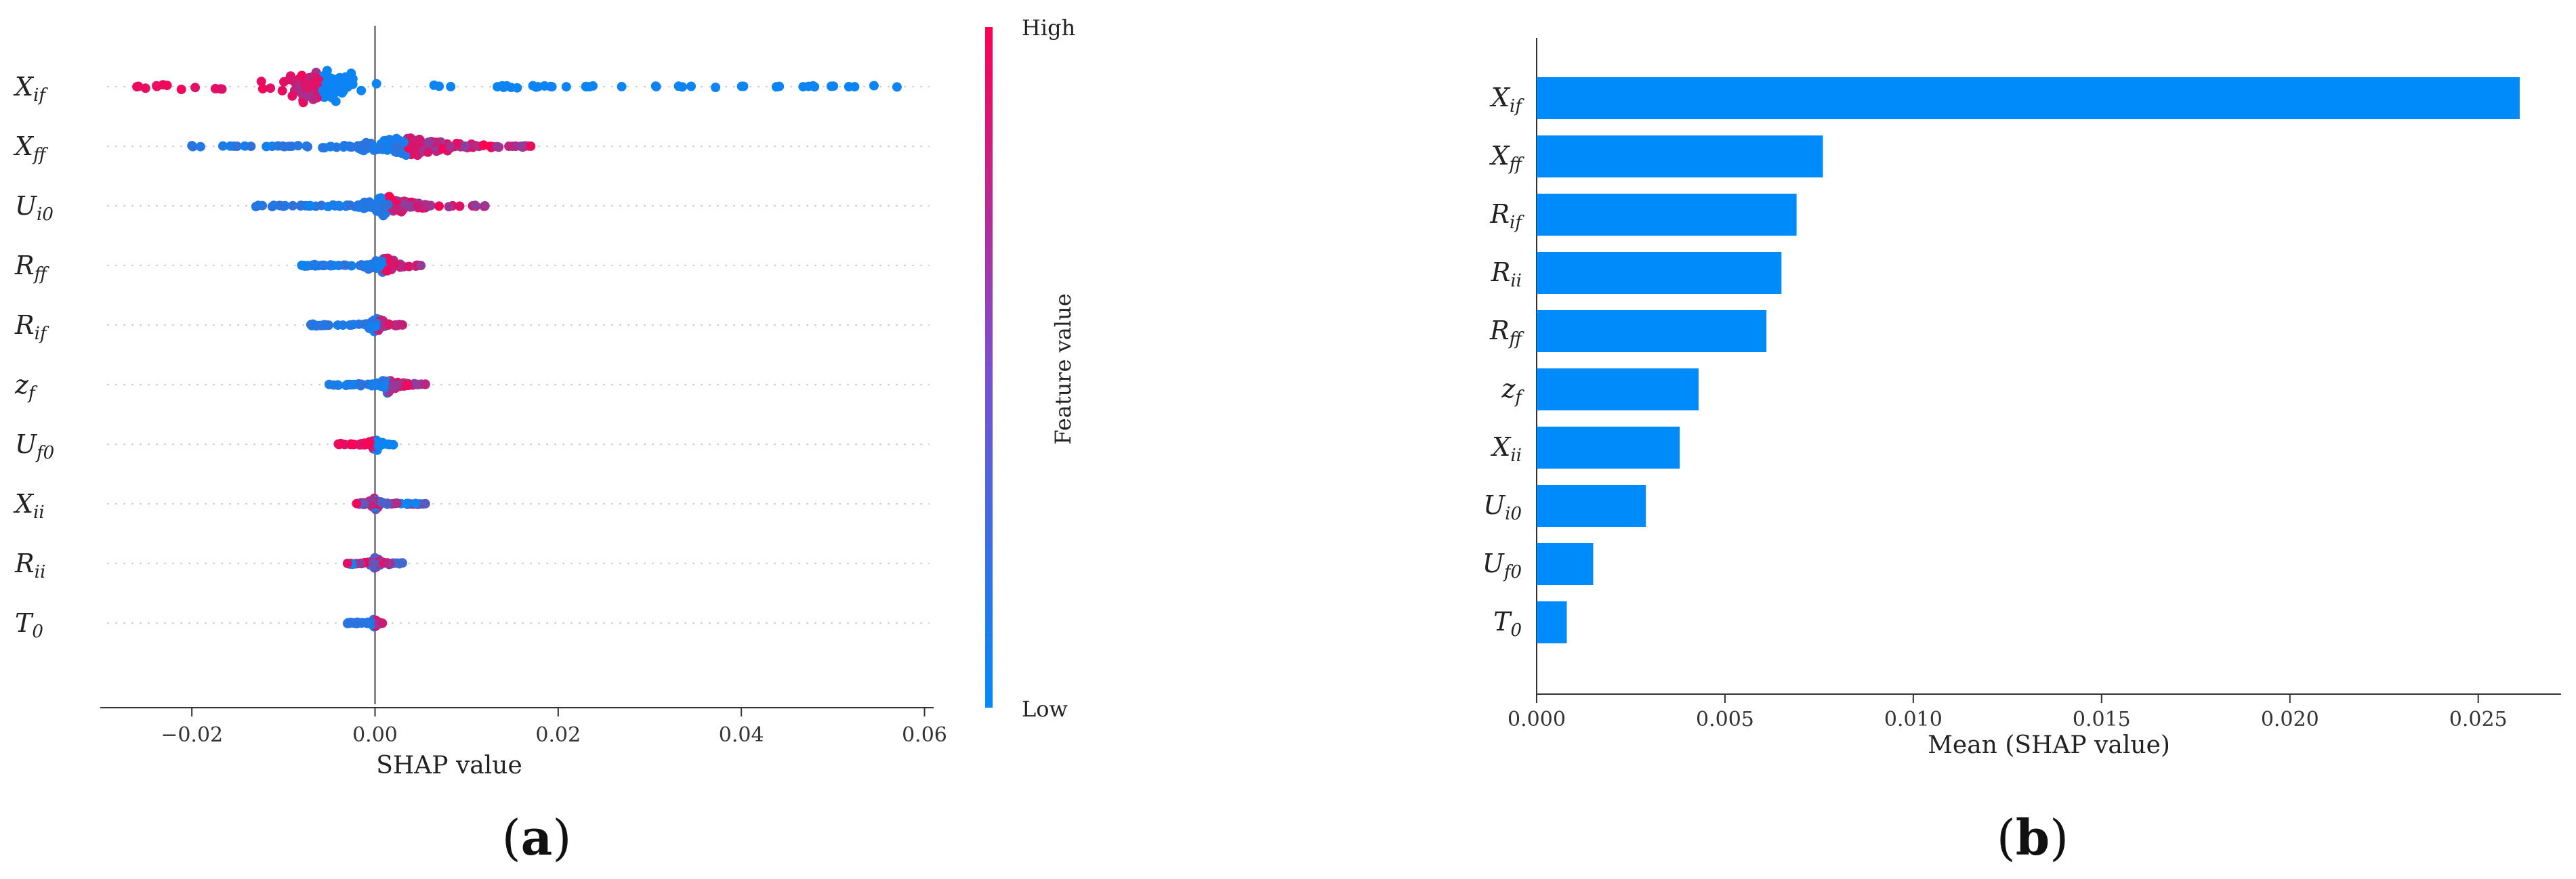 The width and height of the screenshot is (2576, 879). What do you see at coordinates (537, 837) in the screenshot?
I see `panel-letter-a: a` at bounding box center [537, 837].